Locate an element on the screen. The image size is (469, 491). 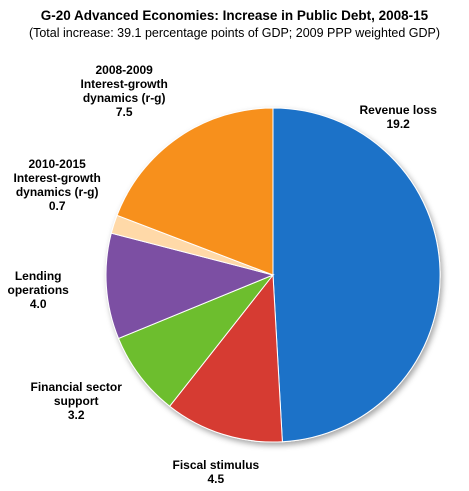
slice-value: 7.5 is located at coordinates (124, 112).